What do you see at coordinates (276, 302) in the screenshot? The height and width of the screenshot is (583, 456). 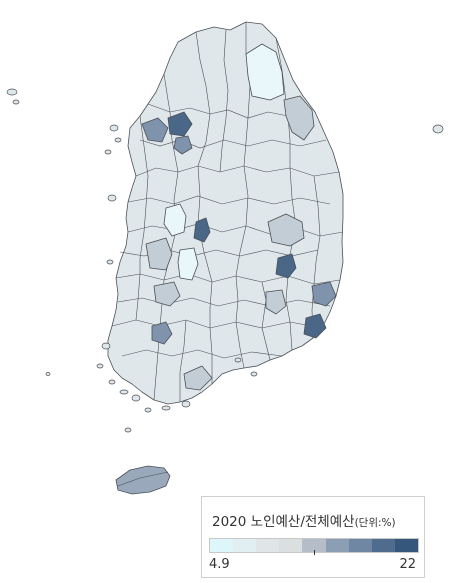 I see `region-gyeongnam-mid` at bounding box center [276, 302].